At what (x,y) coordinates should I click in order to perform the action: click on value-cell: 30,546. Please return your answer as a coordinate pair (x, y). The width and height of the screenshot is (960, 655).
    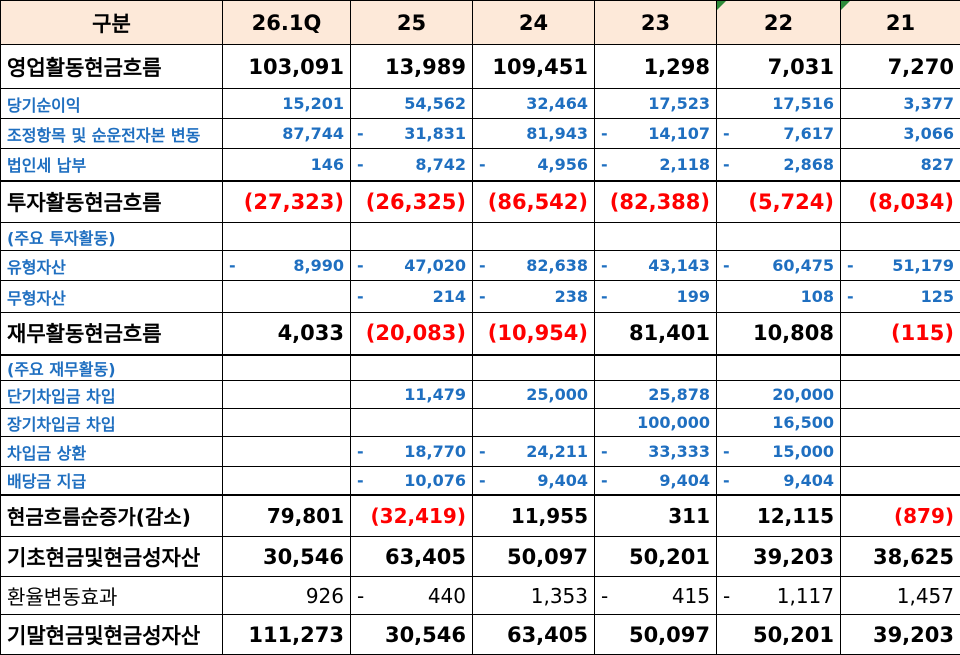
    Looking at the image, I should click on (287, 557).